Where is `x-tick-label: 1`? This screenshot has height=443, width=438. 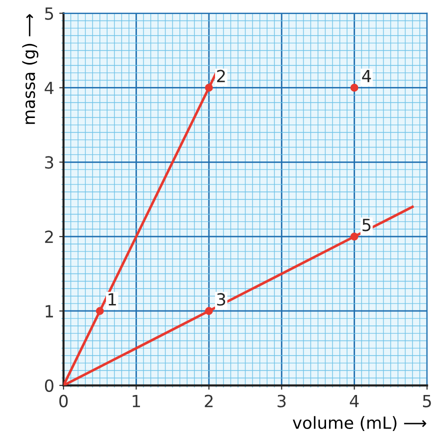 x-tick-label: 1 is located at coordinates (136, 401).